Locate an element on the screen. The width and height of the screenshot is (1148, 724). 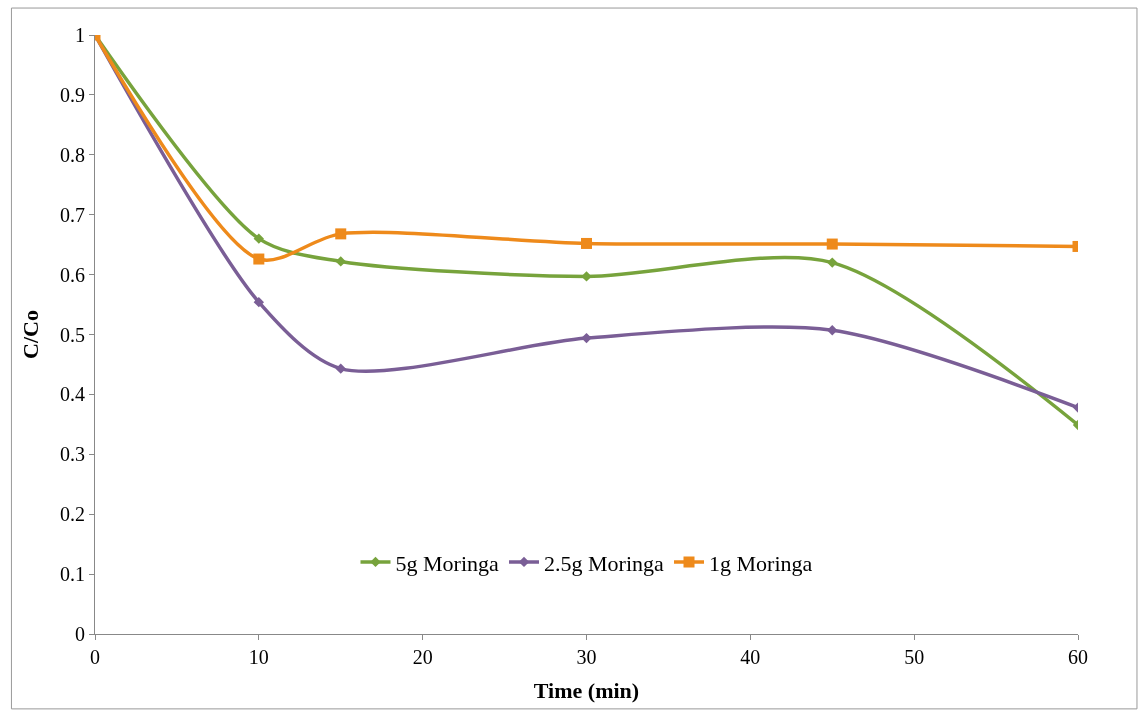
x-axis-title: Time (min) is located at coordinates (586, 690).